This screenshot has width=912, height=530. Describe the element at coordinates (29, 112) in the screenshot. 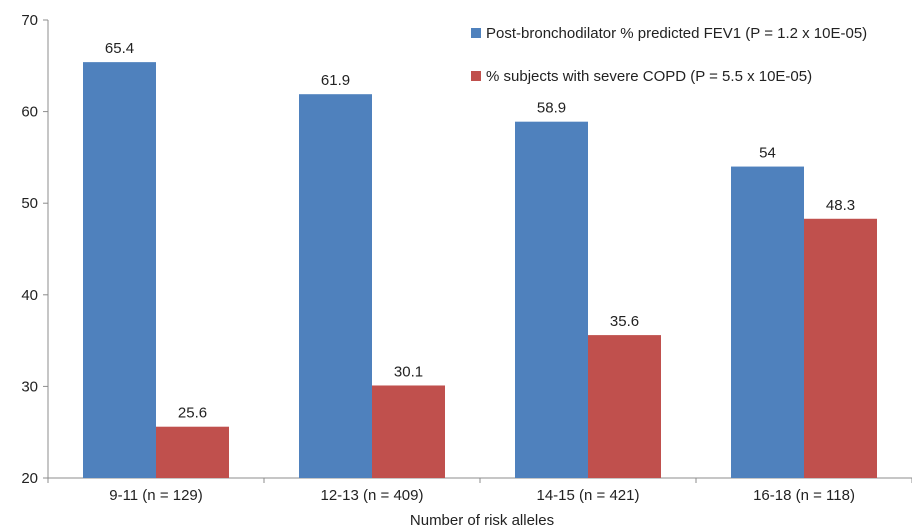

I see `y-tick-label: 60` at that location.